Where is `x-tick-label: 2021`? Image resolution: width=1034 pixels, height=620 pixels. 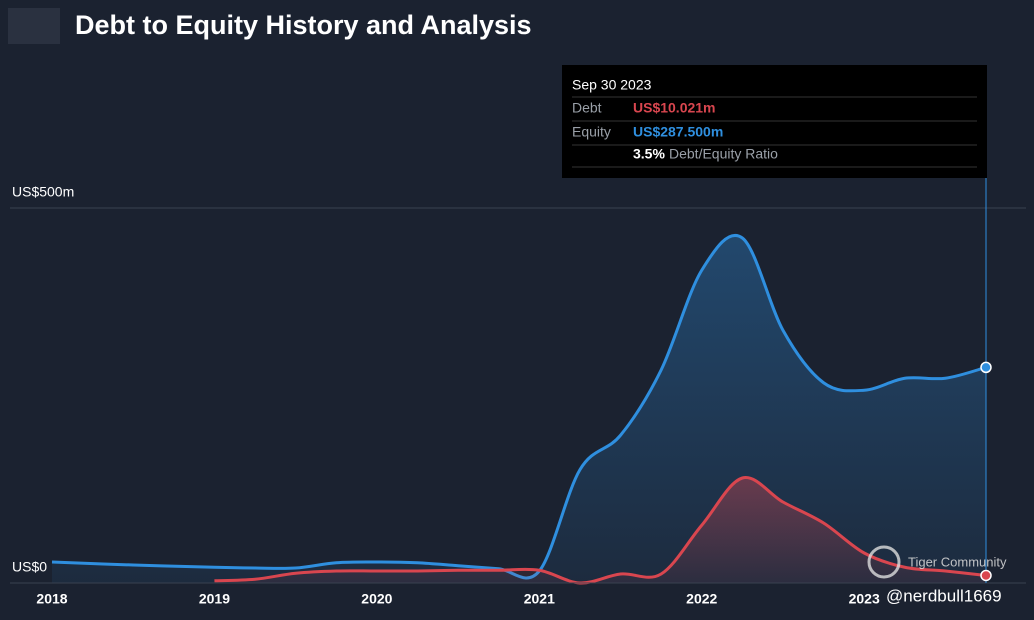
x-tick-label: 2021 is located at coordinates (539, 599).